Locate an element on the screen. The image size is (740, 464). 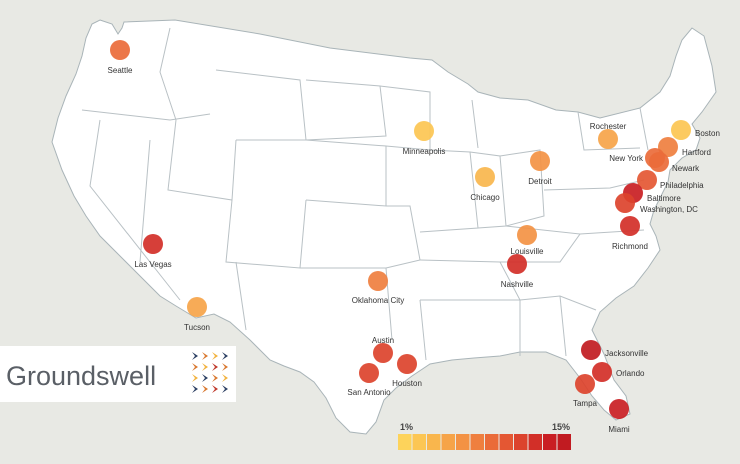
groundswell-logo: Groundswell is located at coordinates (118, 374).